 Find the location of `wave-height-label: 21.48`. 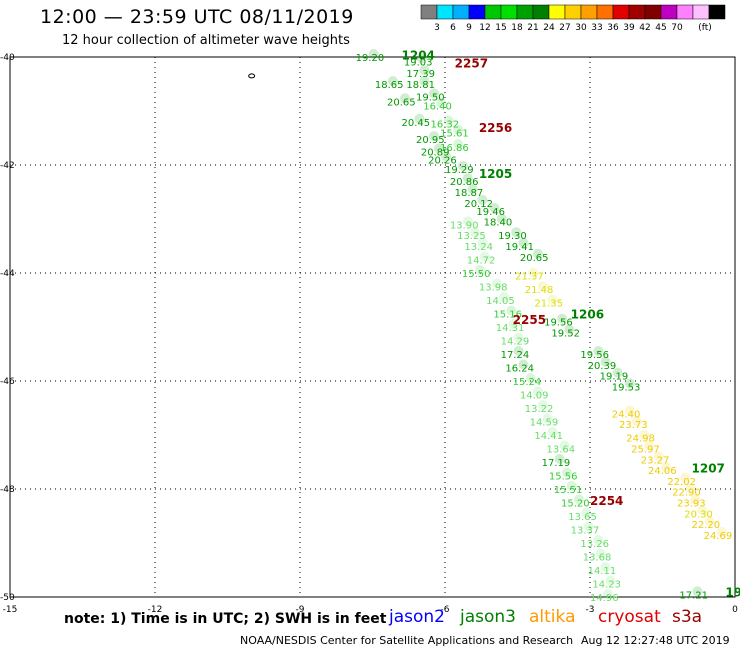

wave-height-label: 21.48 is located at coordinates (539, 290).